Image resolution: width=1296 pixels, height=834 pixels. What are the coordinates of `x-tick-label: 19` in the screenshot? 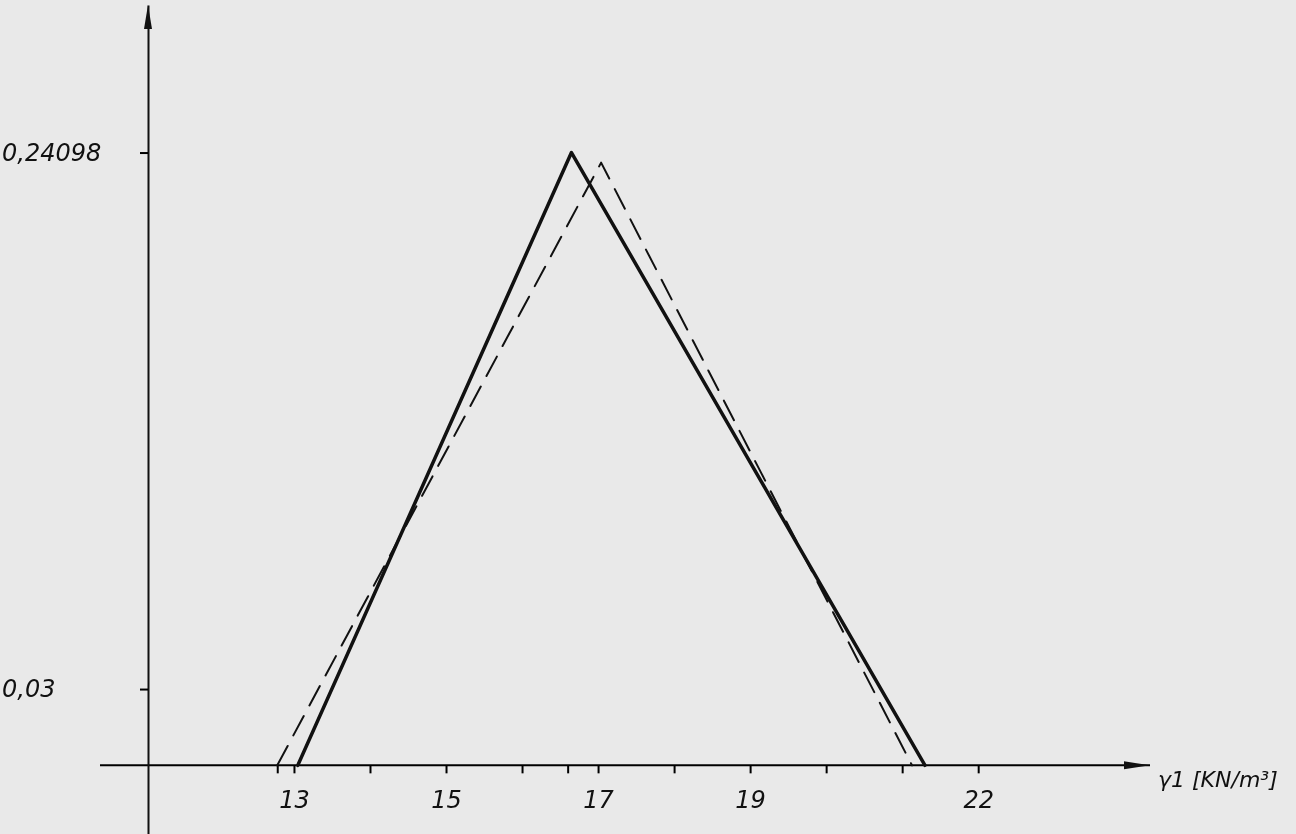 It's located at (750, 800).